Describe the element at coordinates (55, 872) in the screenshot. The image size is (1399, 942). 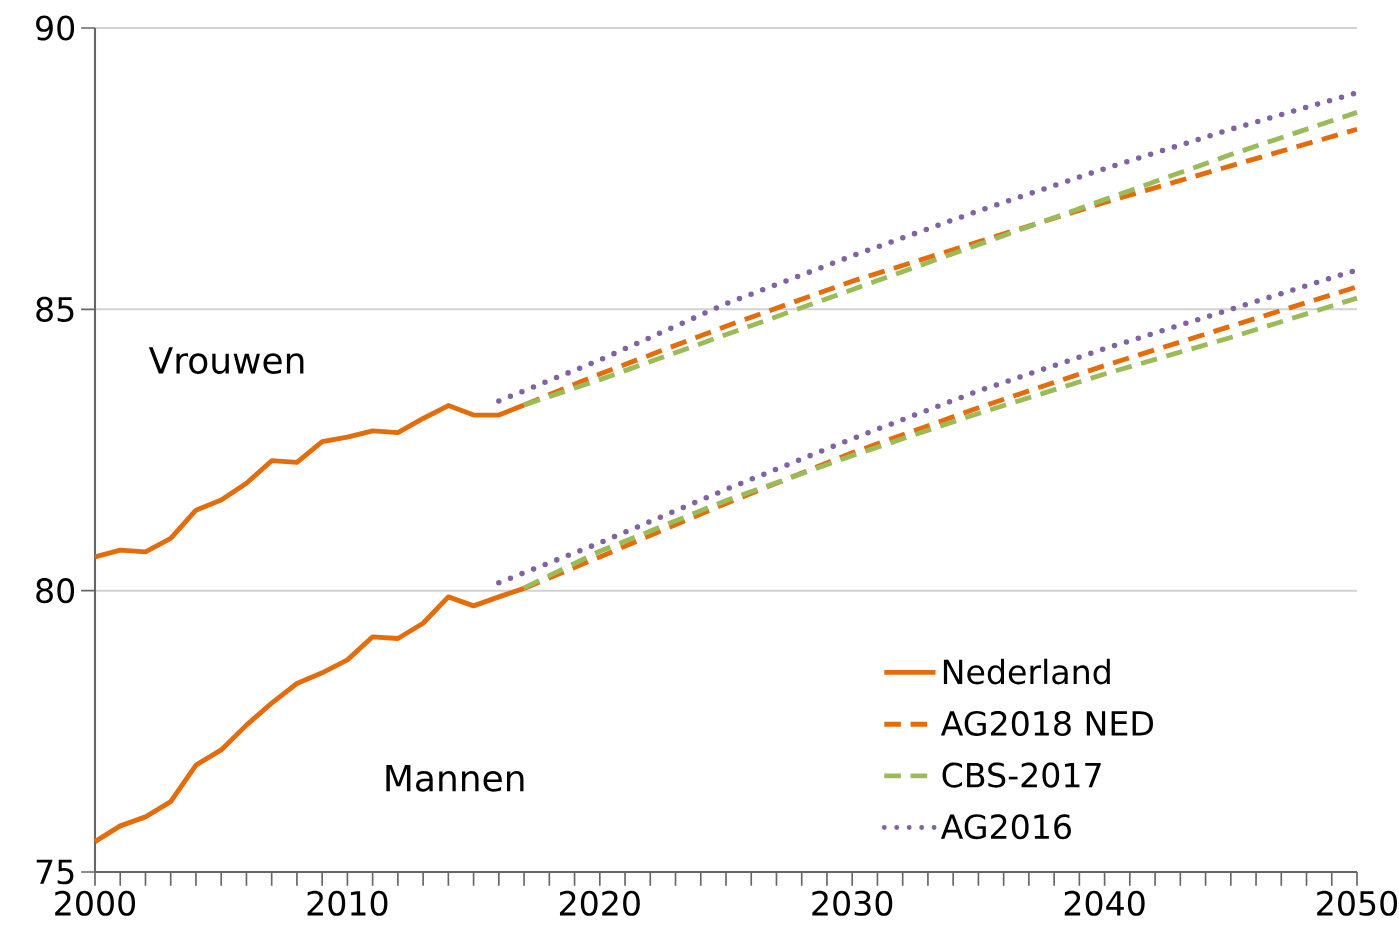
I see `y-tick-label: 75` at that location.